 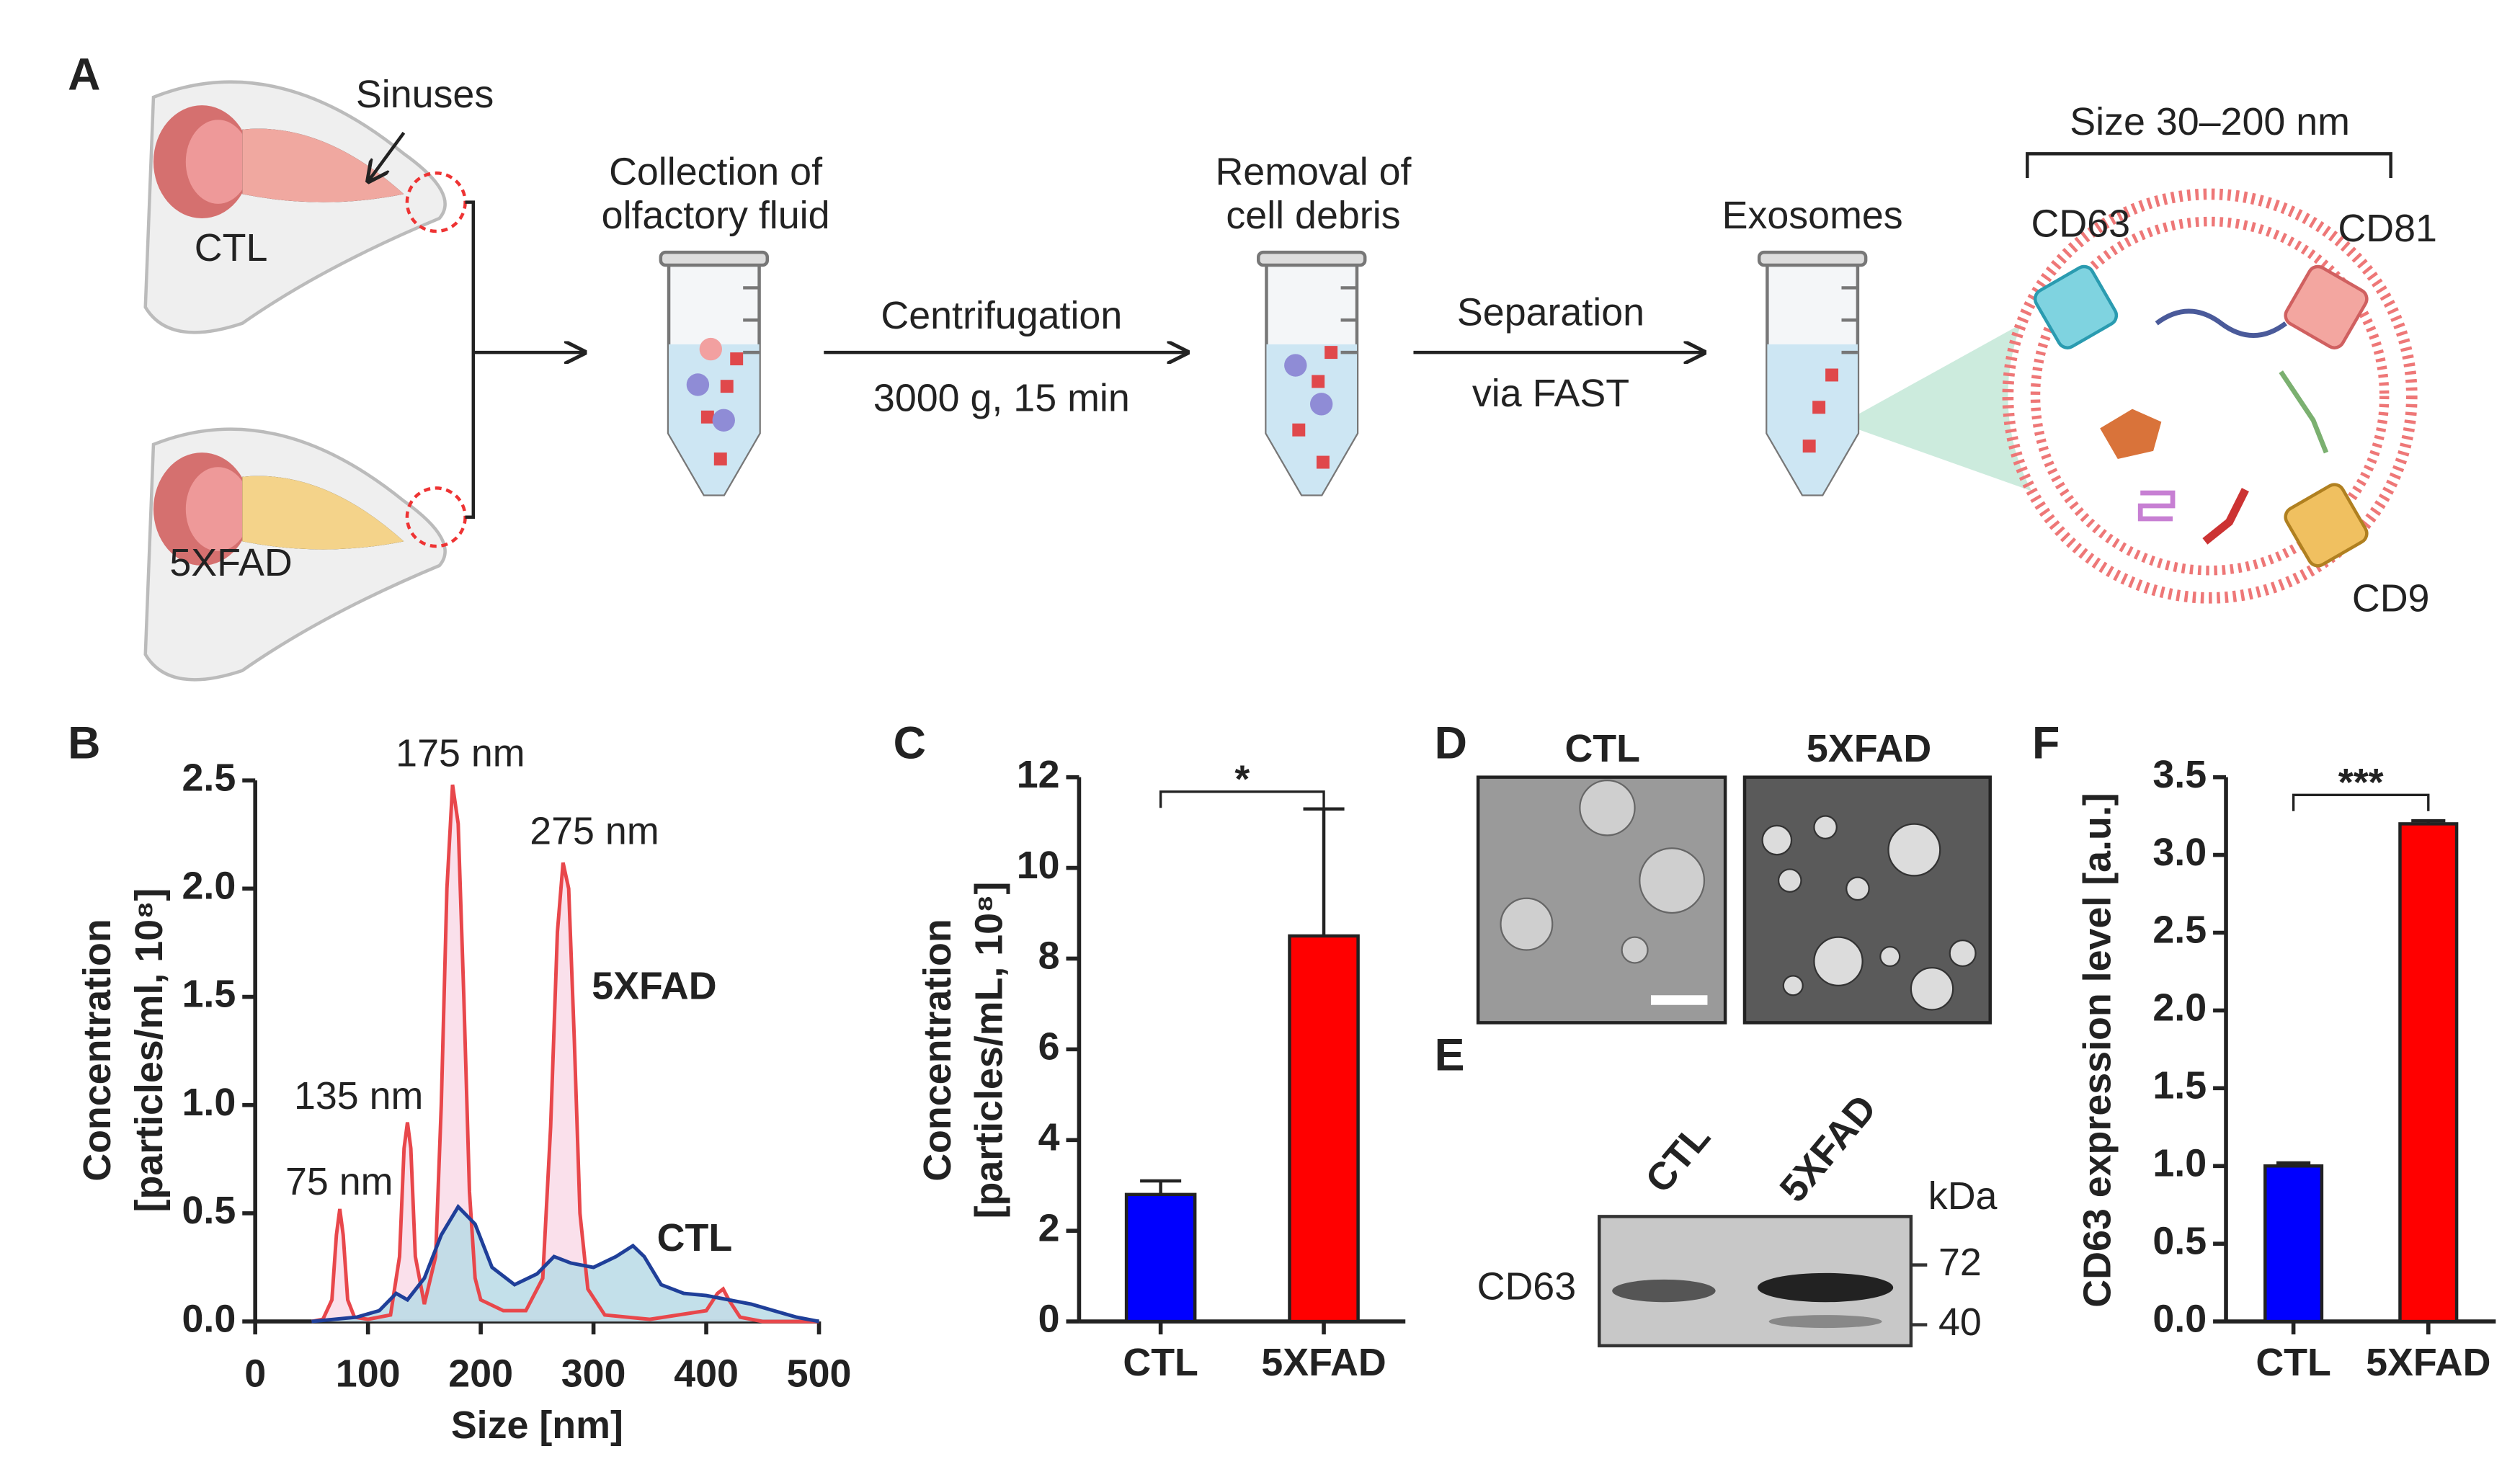 I want to click on unit-label: kDa, so click(x=1963, y=1196).